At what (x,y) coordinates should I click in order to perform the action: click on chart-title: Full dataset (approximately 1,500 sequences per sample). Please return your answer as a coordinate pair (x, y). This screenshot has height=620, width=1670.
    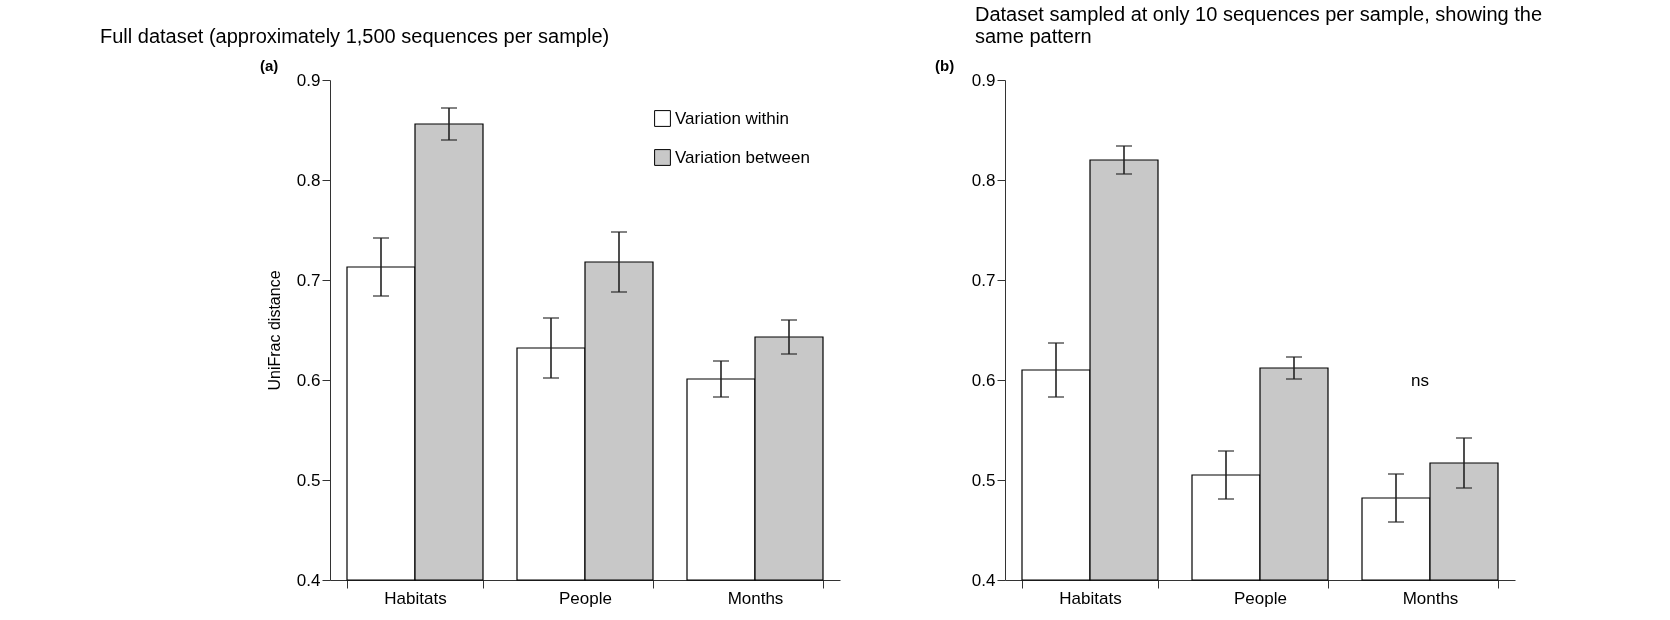
    Looking at the image, I should click on (355, 36).